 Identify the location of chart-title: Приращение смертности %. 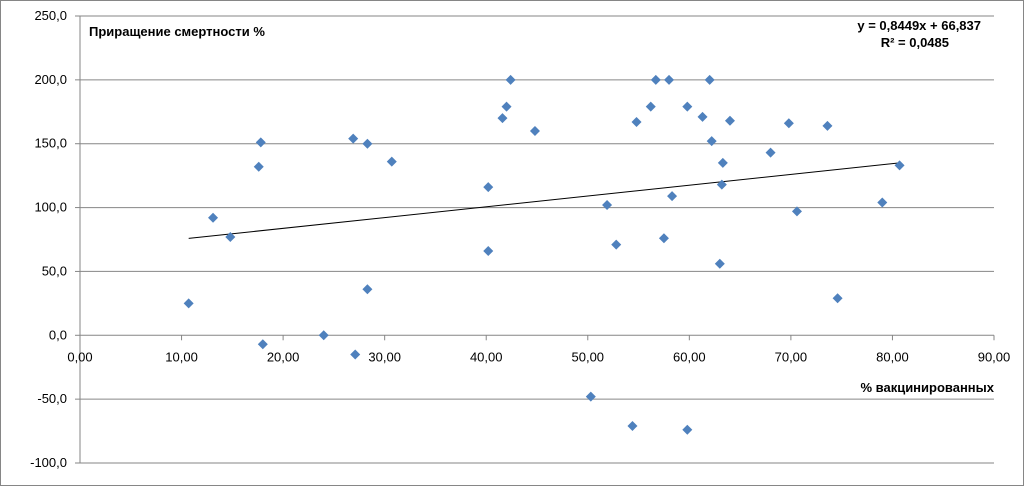
(177, 31).